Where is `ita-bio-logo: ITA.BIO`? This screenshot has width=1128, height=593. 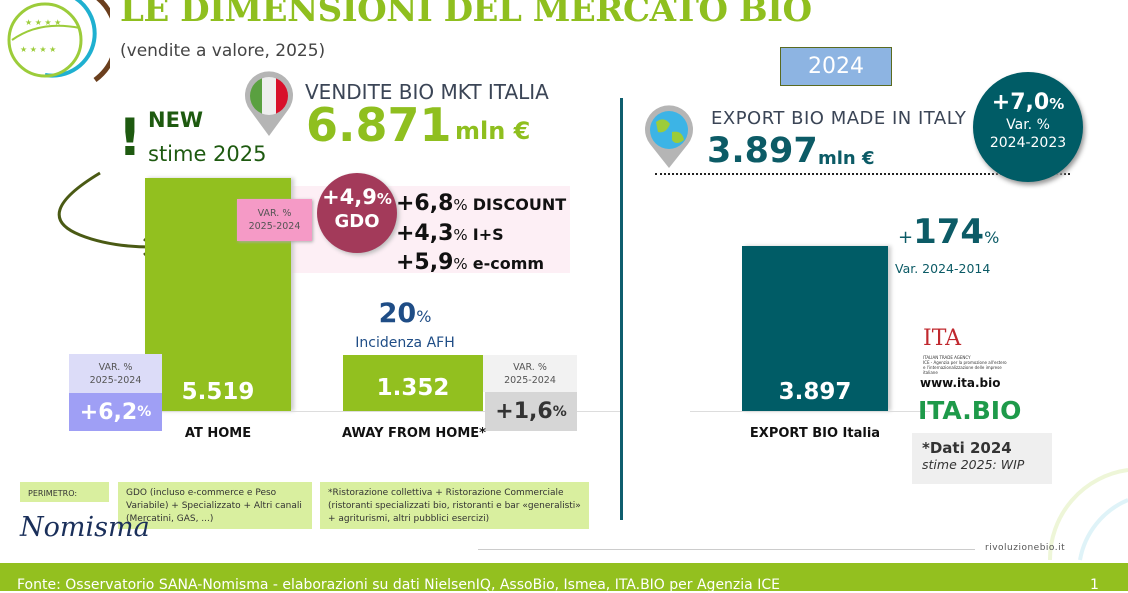 ita-bio-logo: ITA.BIO is located at coordinates (970, 410).